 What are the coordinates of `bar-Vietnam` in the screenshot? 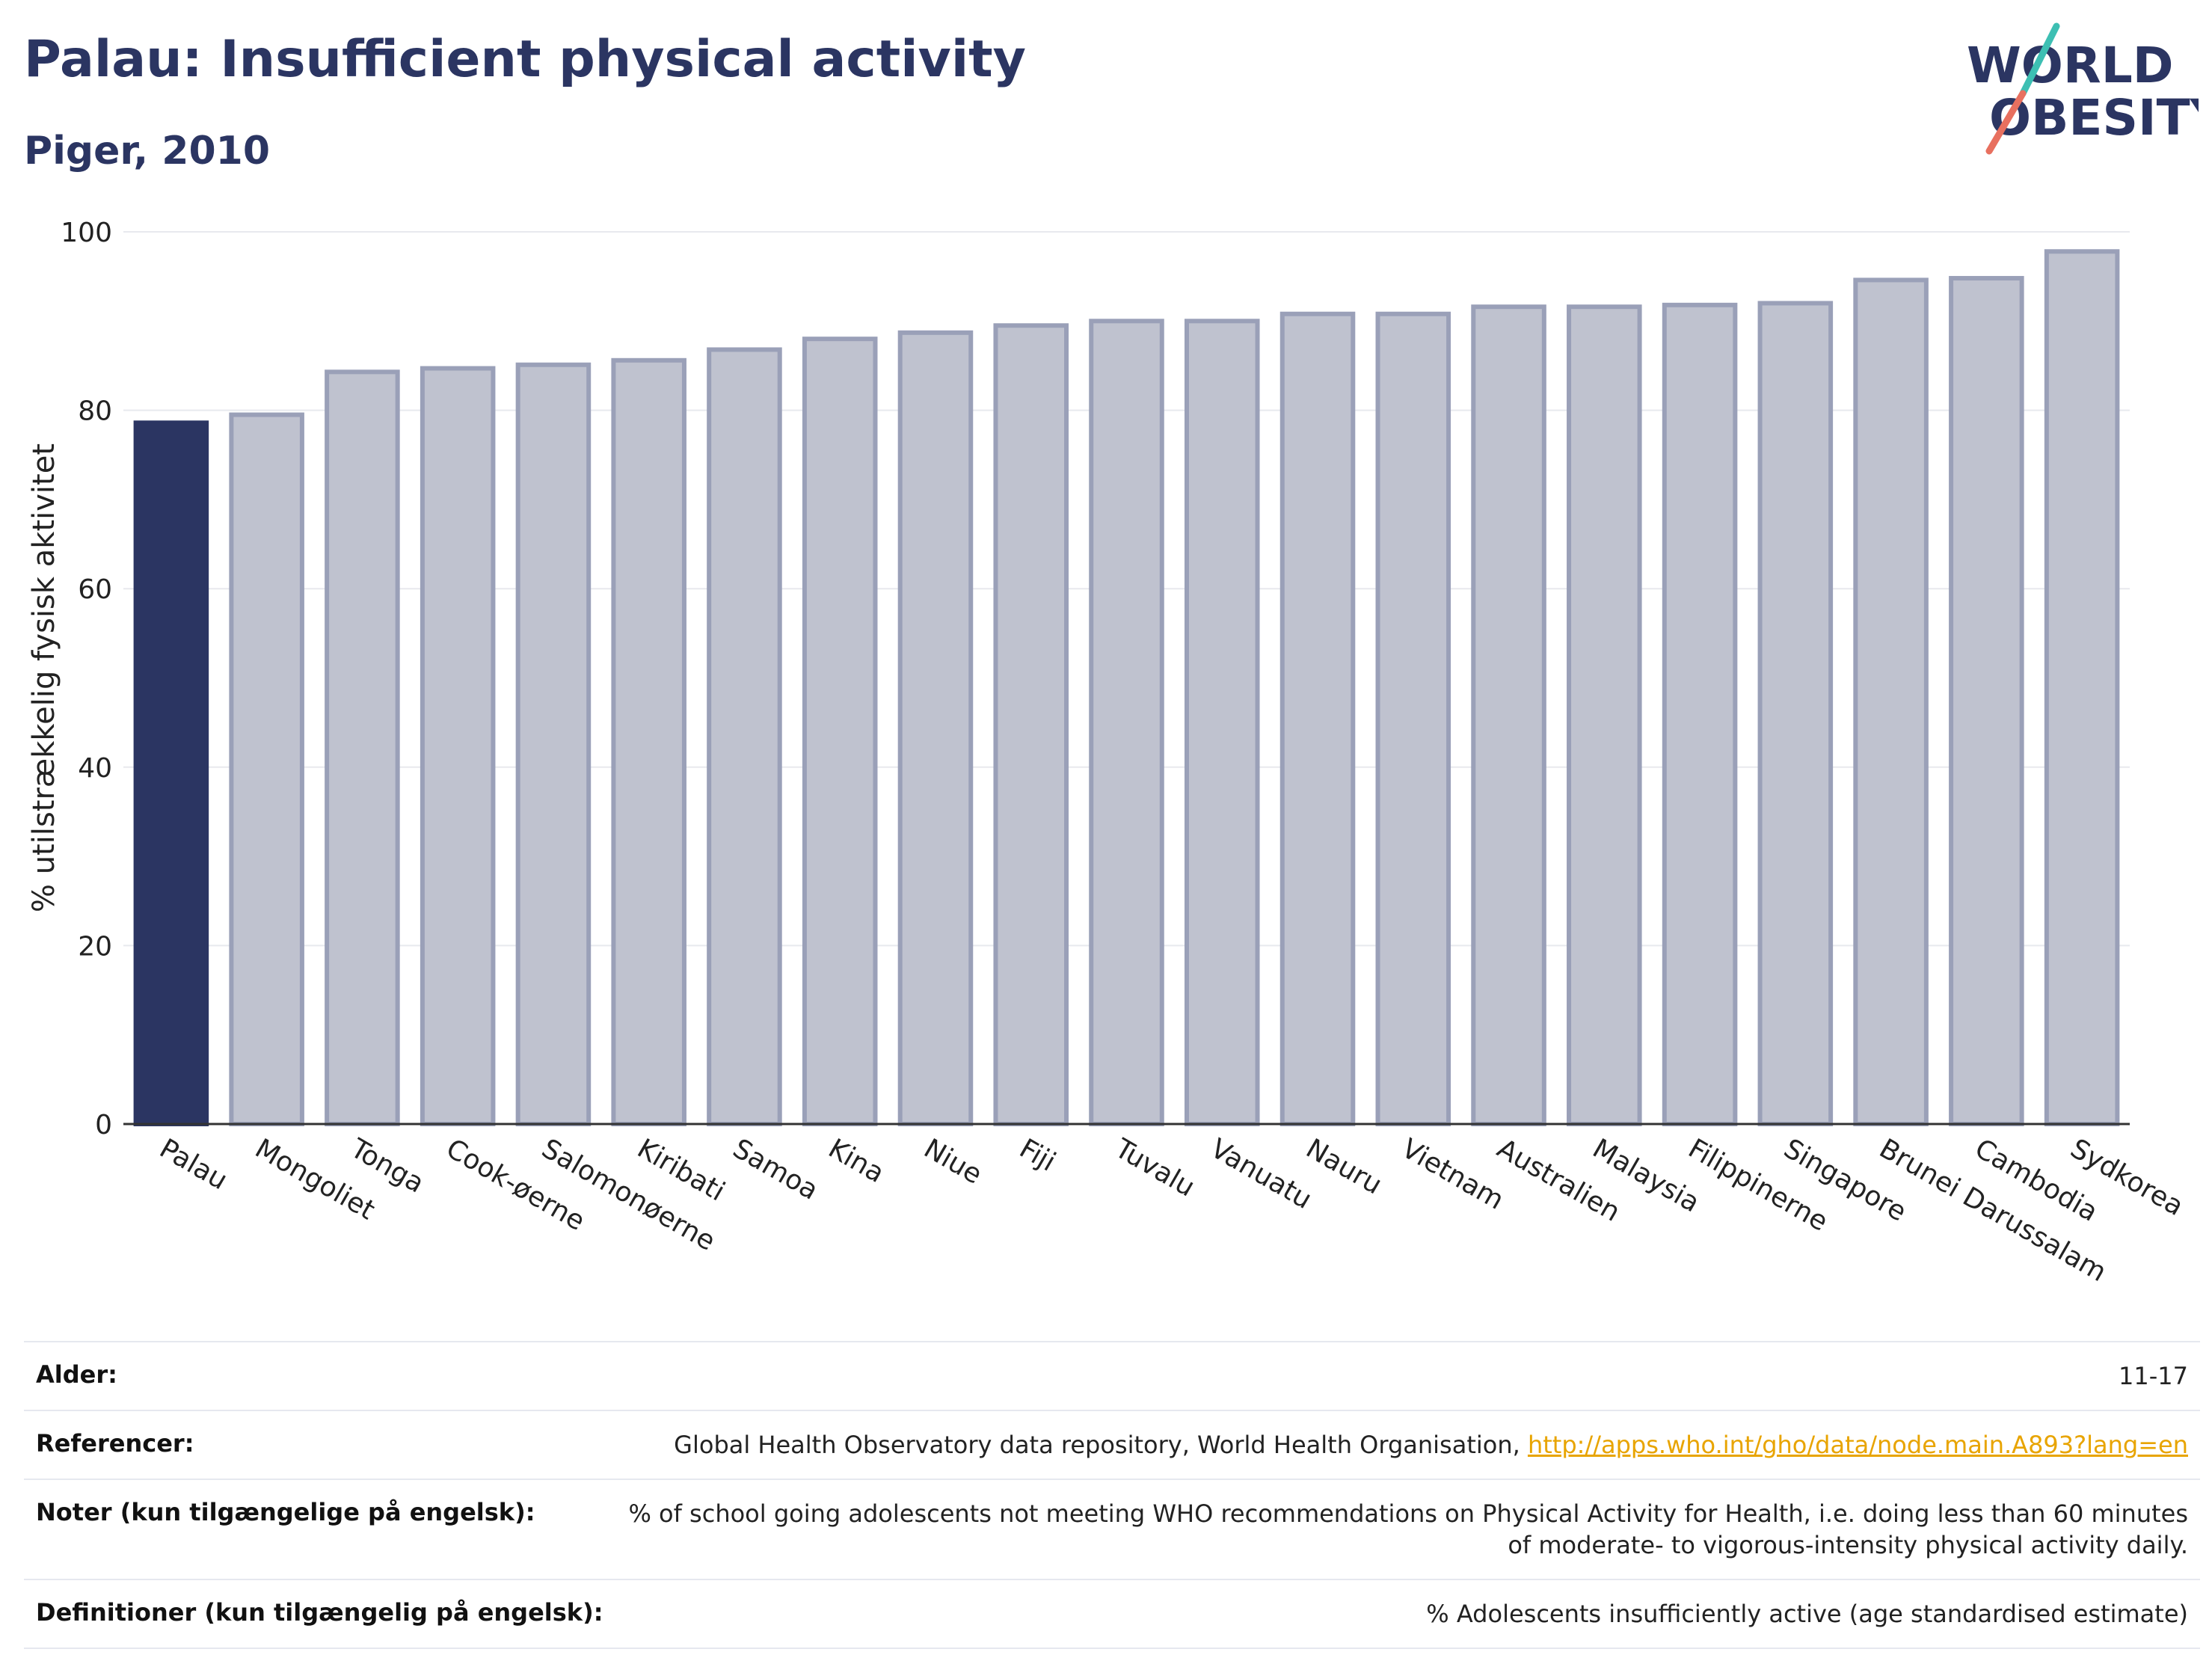 It's located at (1413, 719).